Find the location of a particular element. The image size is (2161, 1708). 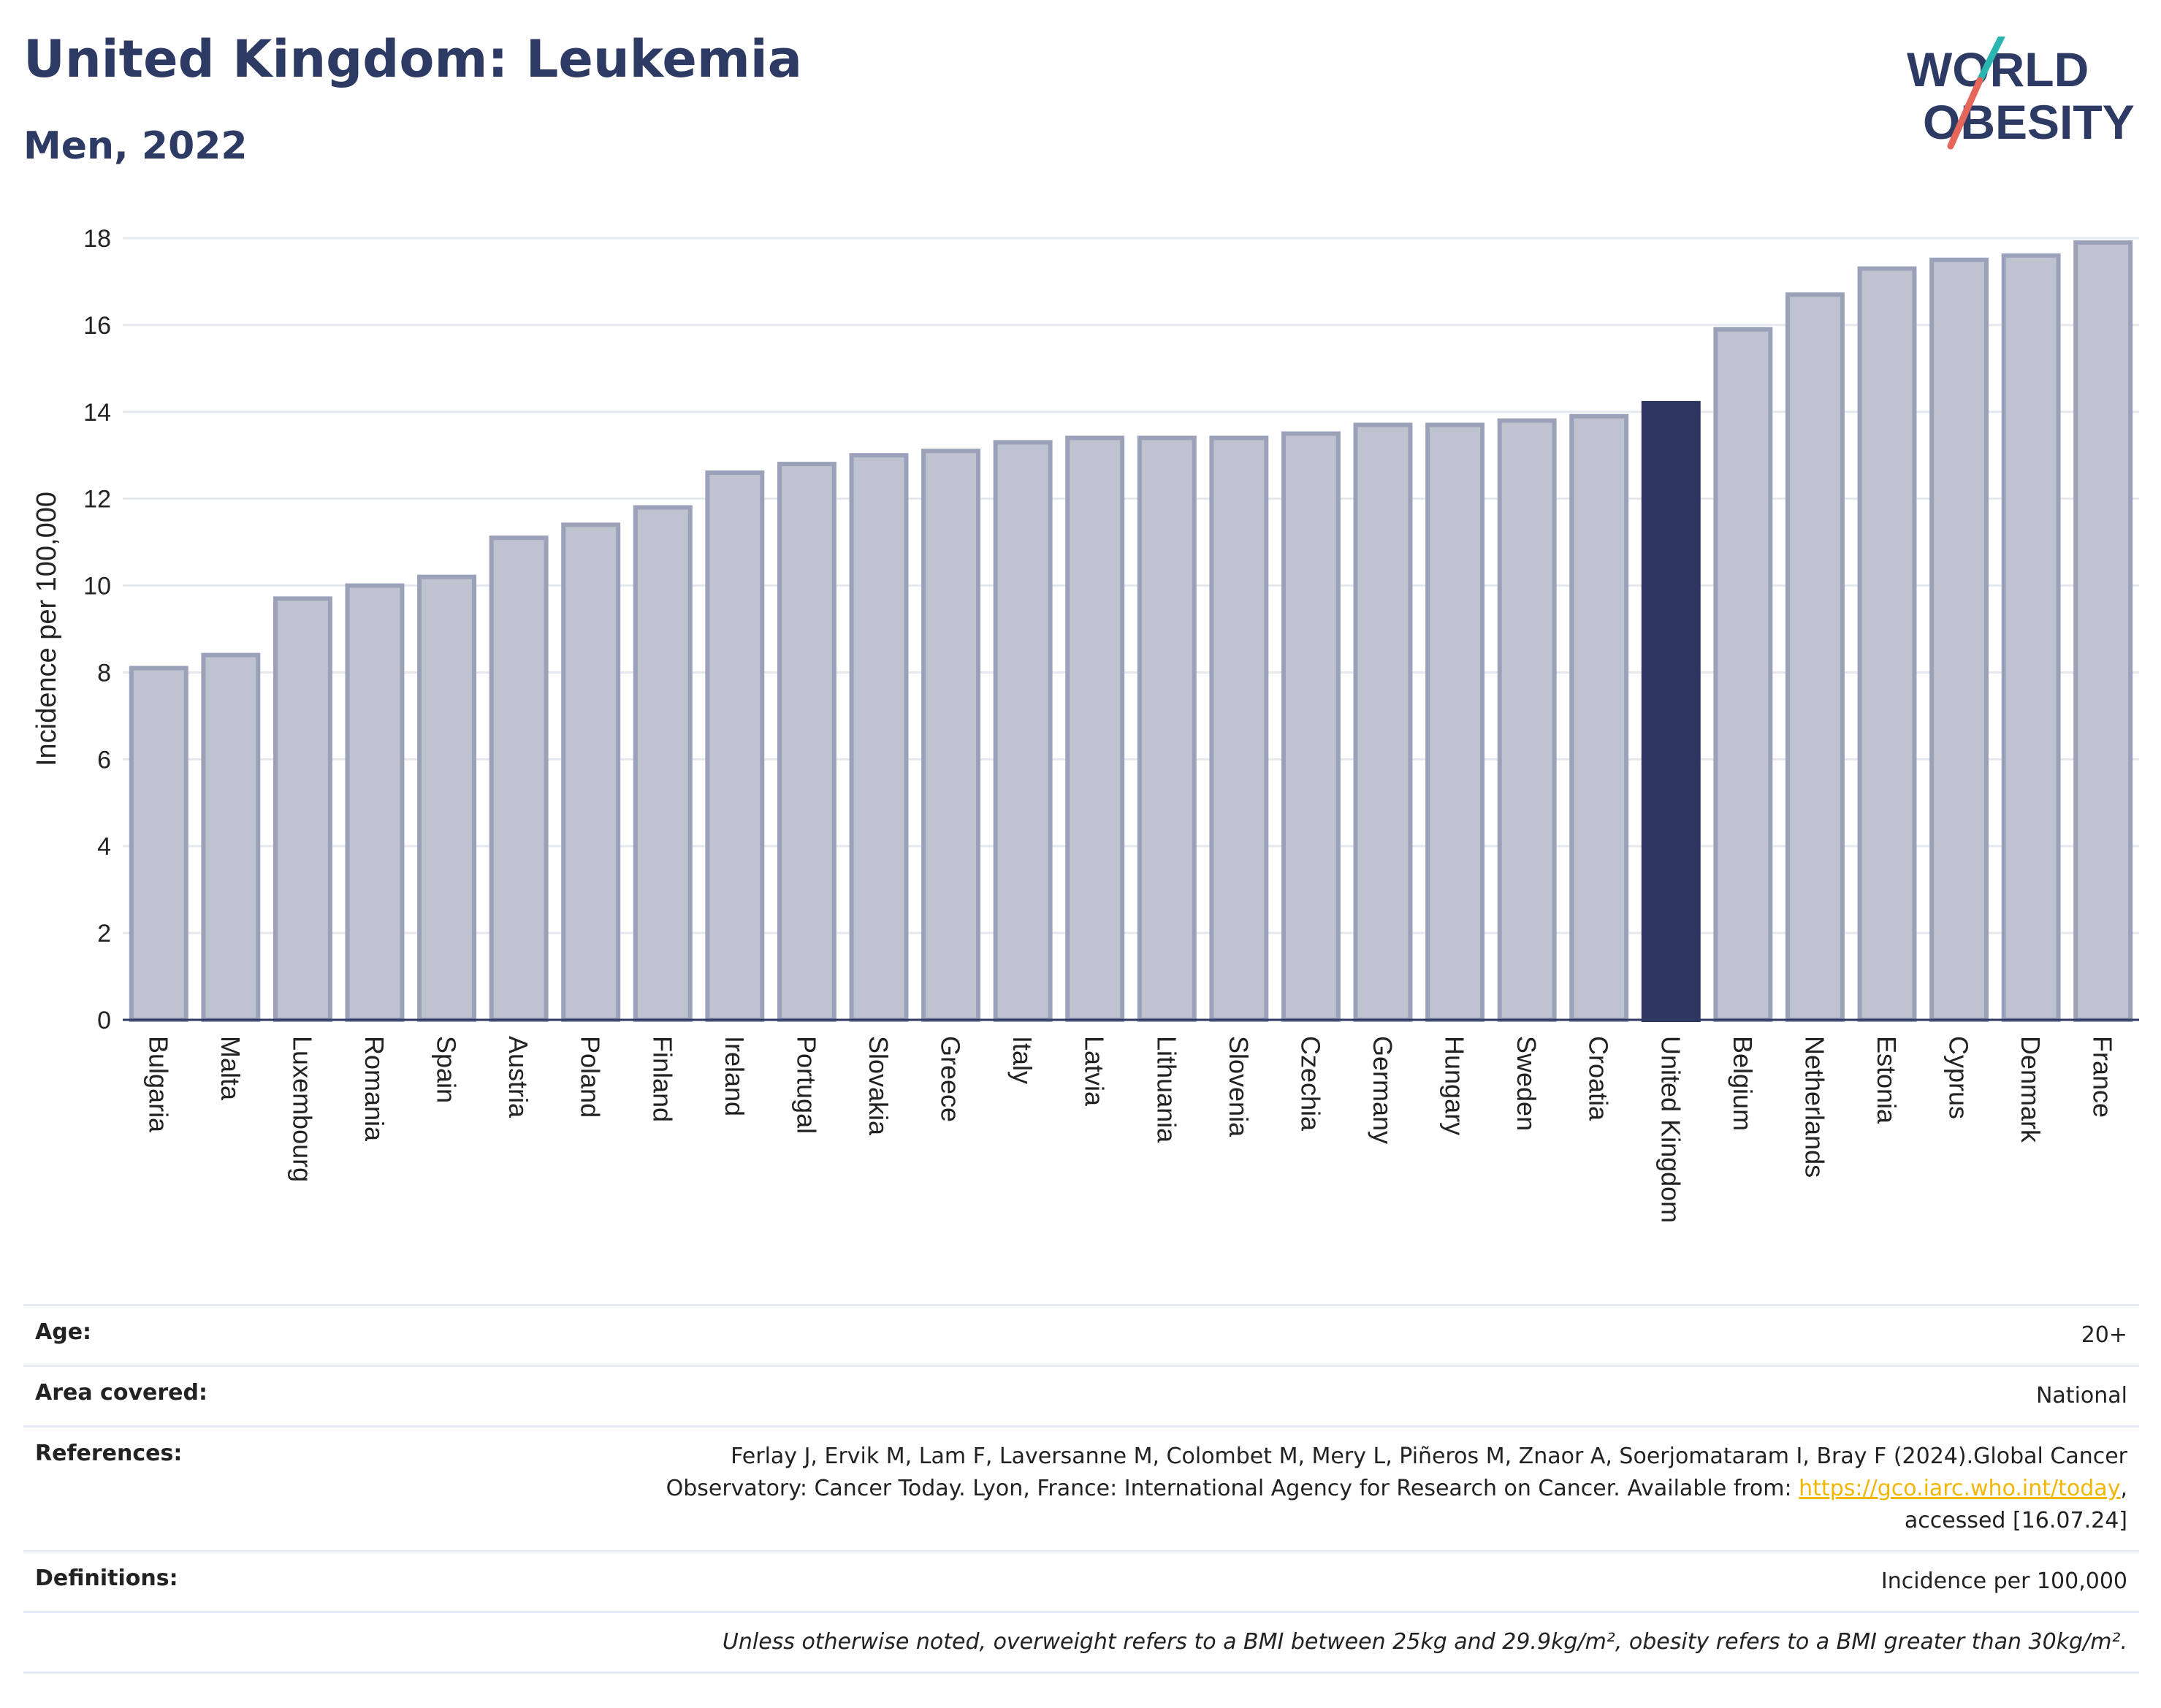

x-tick-label: United Kingdom is located at coordinates (1670, 1129).